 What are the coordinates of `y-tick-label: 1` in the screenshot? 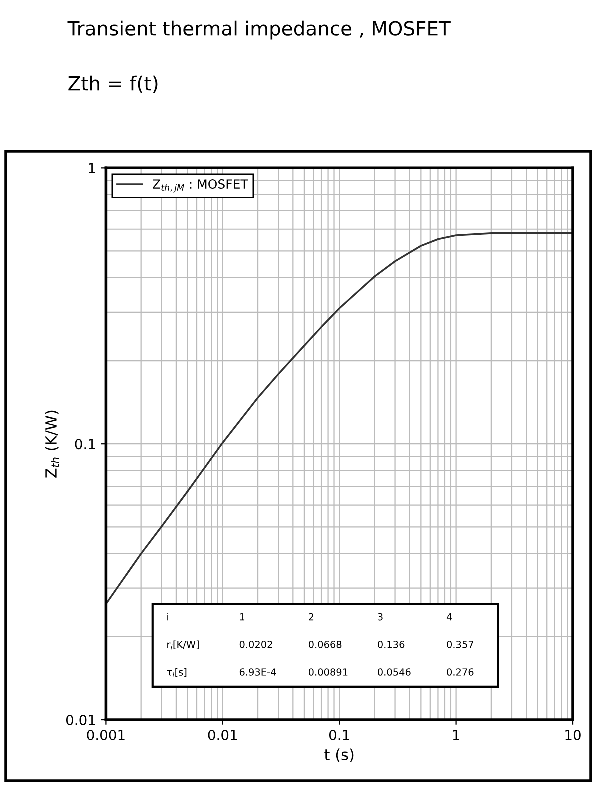 It's located at (92, 168).